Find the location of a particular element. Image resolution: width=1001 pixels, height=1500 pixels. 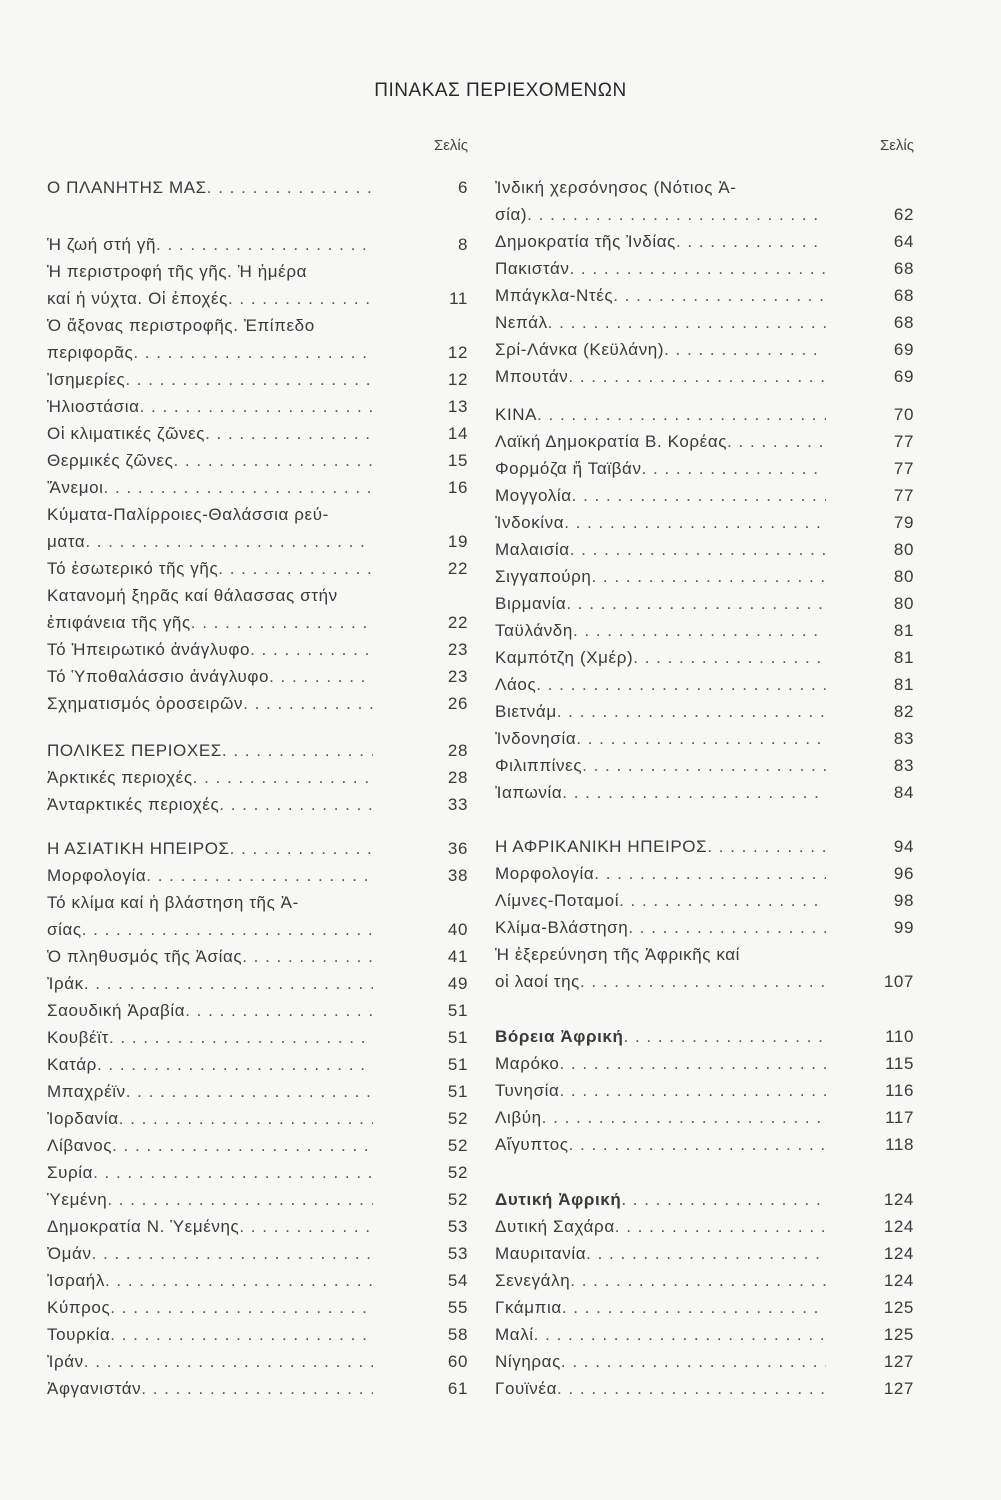

entry-title: Ἀρκτικές περιοχές is located at coordinates (120, 777).